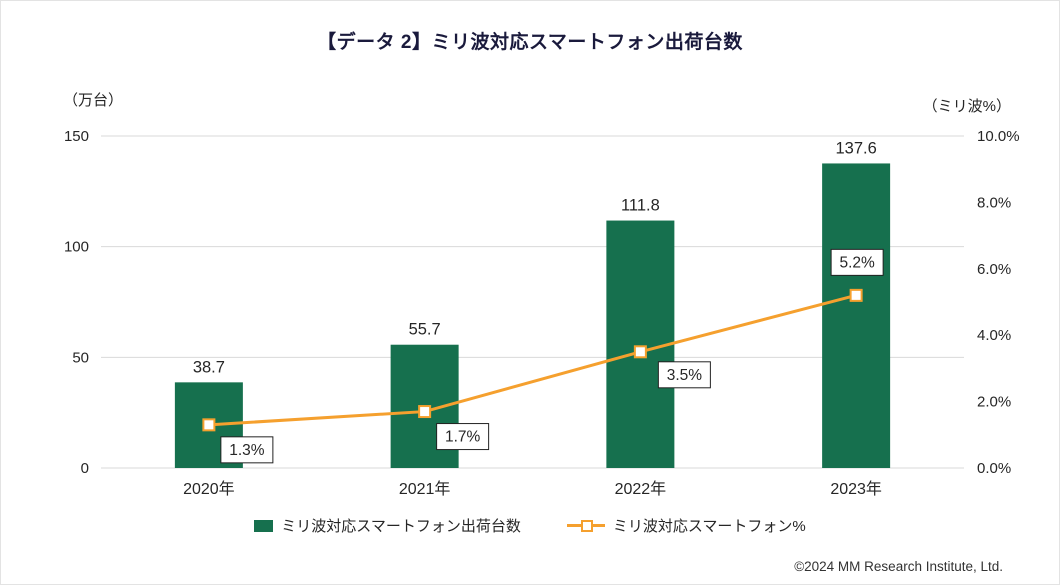 The height and width of the screenshot is (585, 1060). I want to click on bar-value-label: 137.6, so click(855, 148).